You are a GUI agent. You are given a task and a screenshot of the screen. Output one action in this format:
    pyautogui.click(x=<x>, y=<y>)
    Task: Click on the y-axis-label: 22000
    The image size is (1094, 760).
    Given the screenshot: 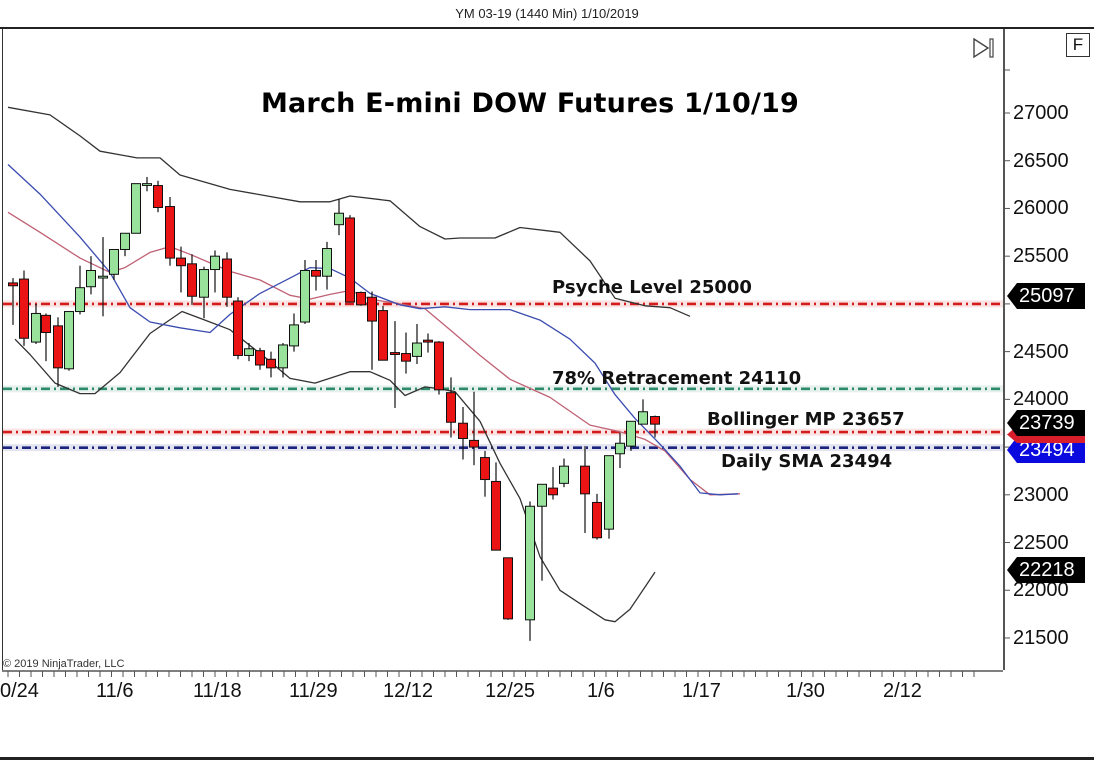 What is the action you would take?
    pyautogui.click(x=1041, y=590)
    